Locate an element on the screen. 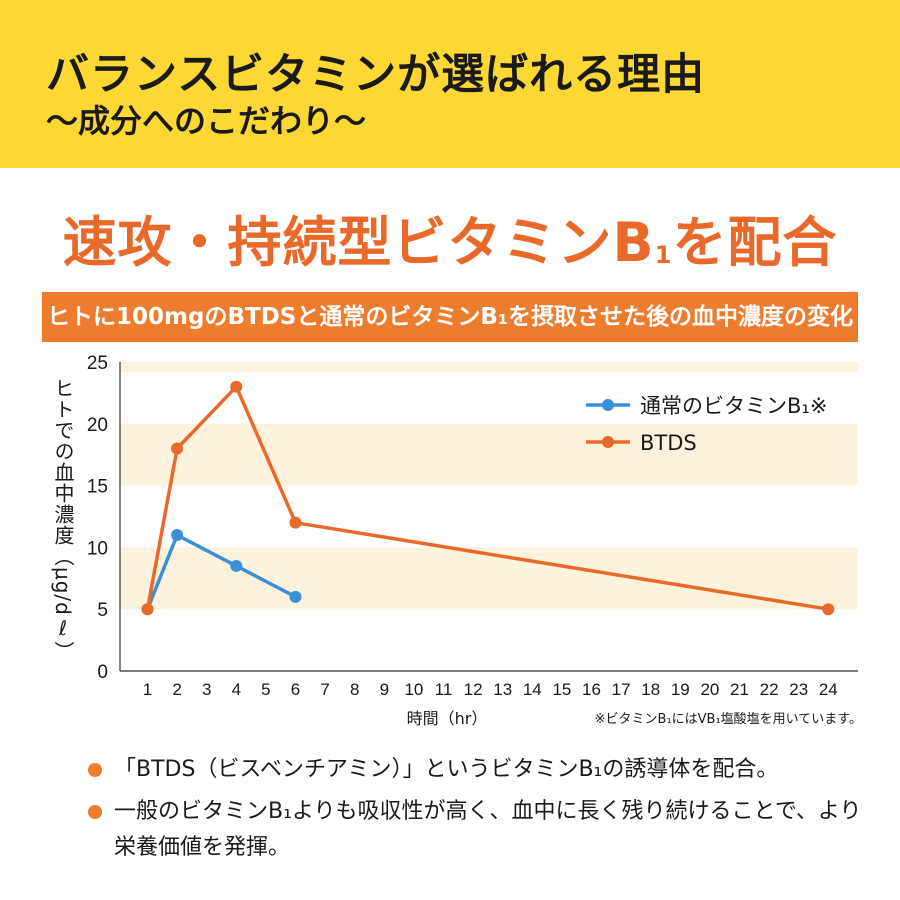 The image size is (900, 900). y-tick-label: 0 is located at coordinates (102, 672).